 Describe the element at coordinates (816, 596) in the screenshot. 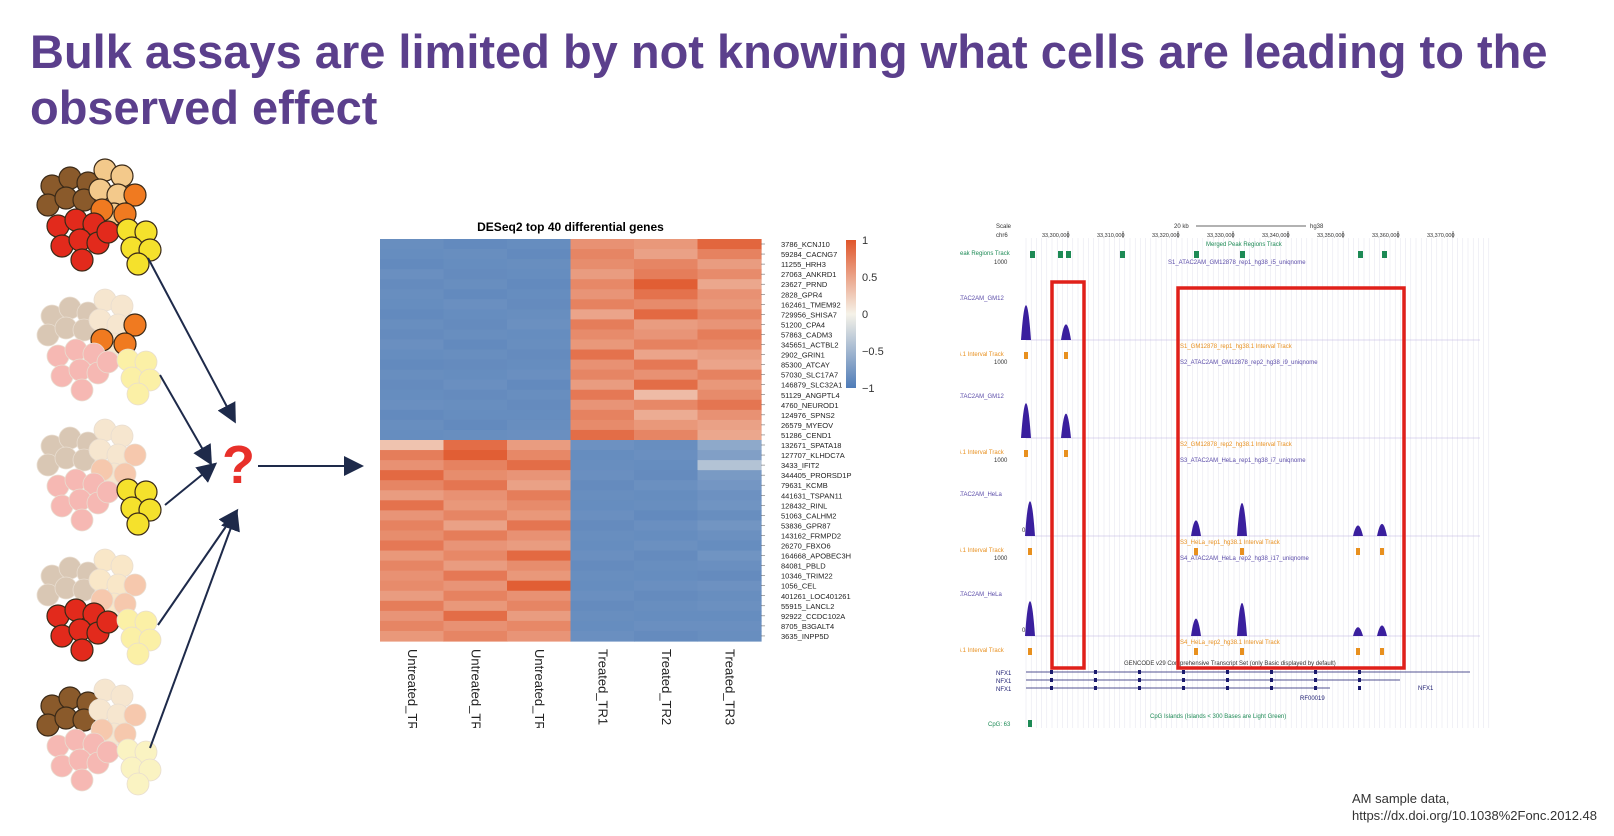

I see `gene-label: 401261_LOC401261` at that location.